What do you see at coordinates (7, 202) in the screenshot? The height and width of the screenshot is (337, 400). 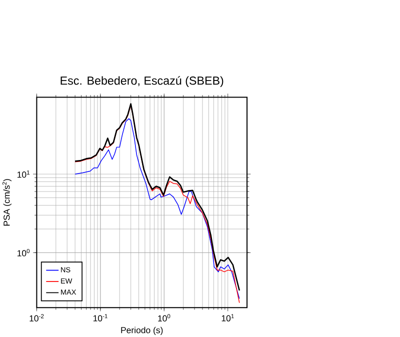 I see `y-axis-title: PSA (cm/s$^{2}$)` at bounding box center [7, 202].